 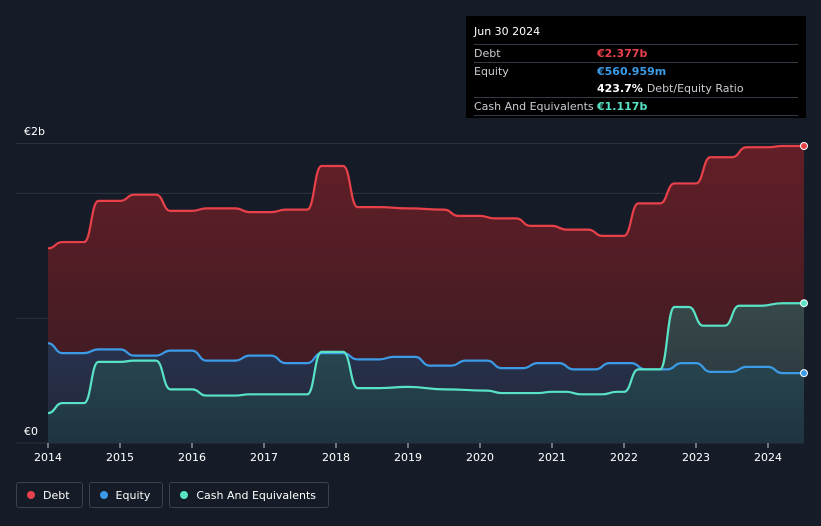 What do you see at coordinates (103, 495) in the screenshot?
I see `equity-dot-icon` at bounding box center [103, 495].